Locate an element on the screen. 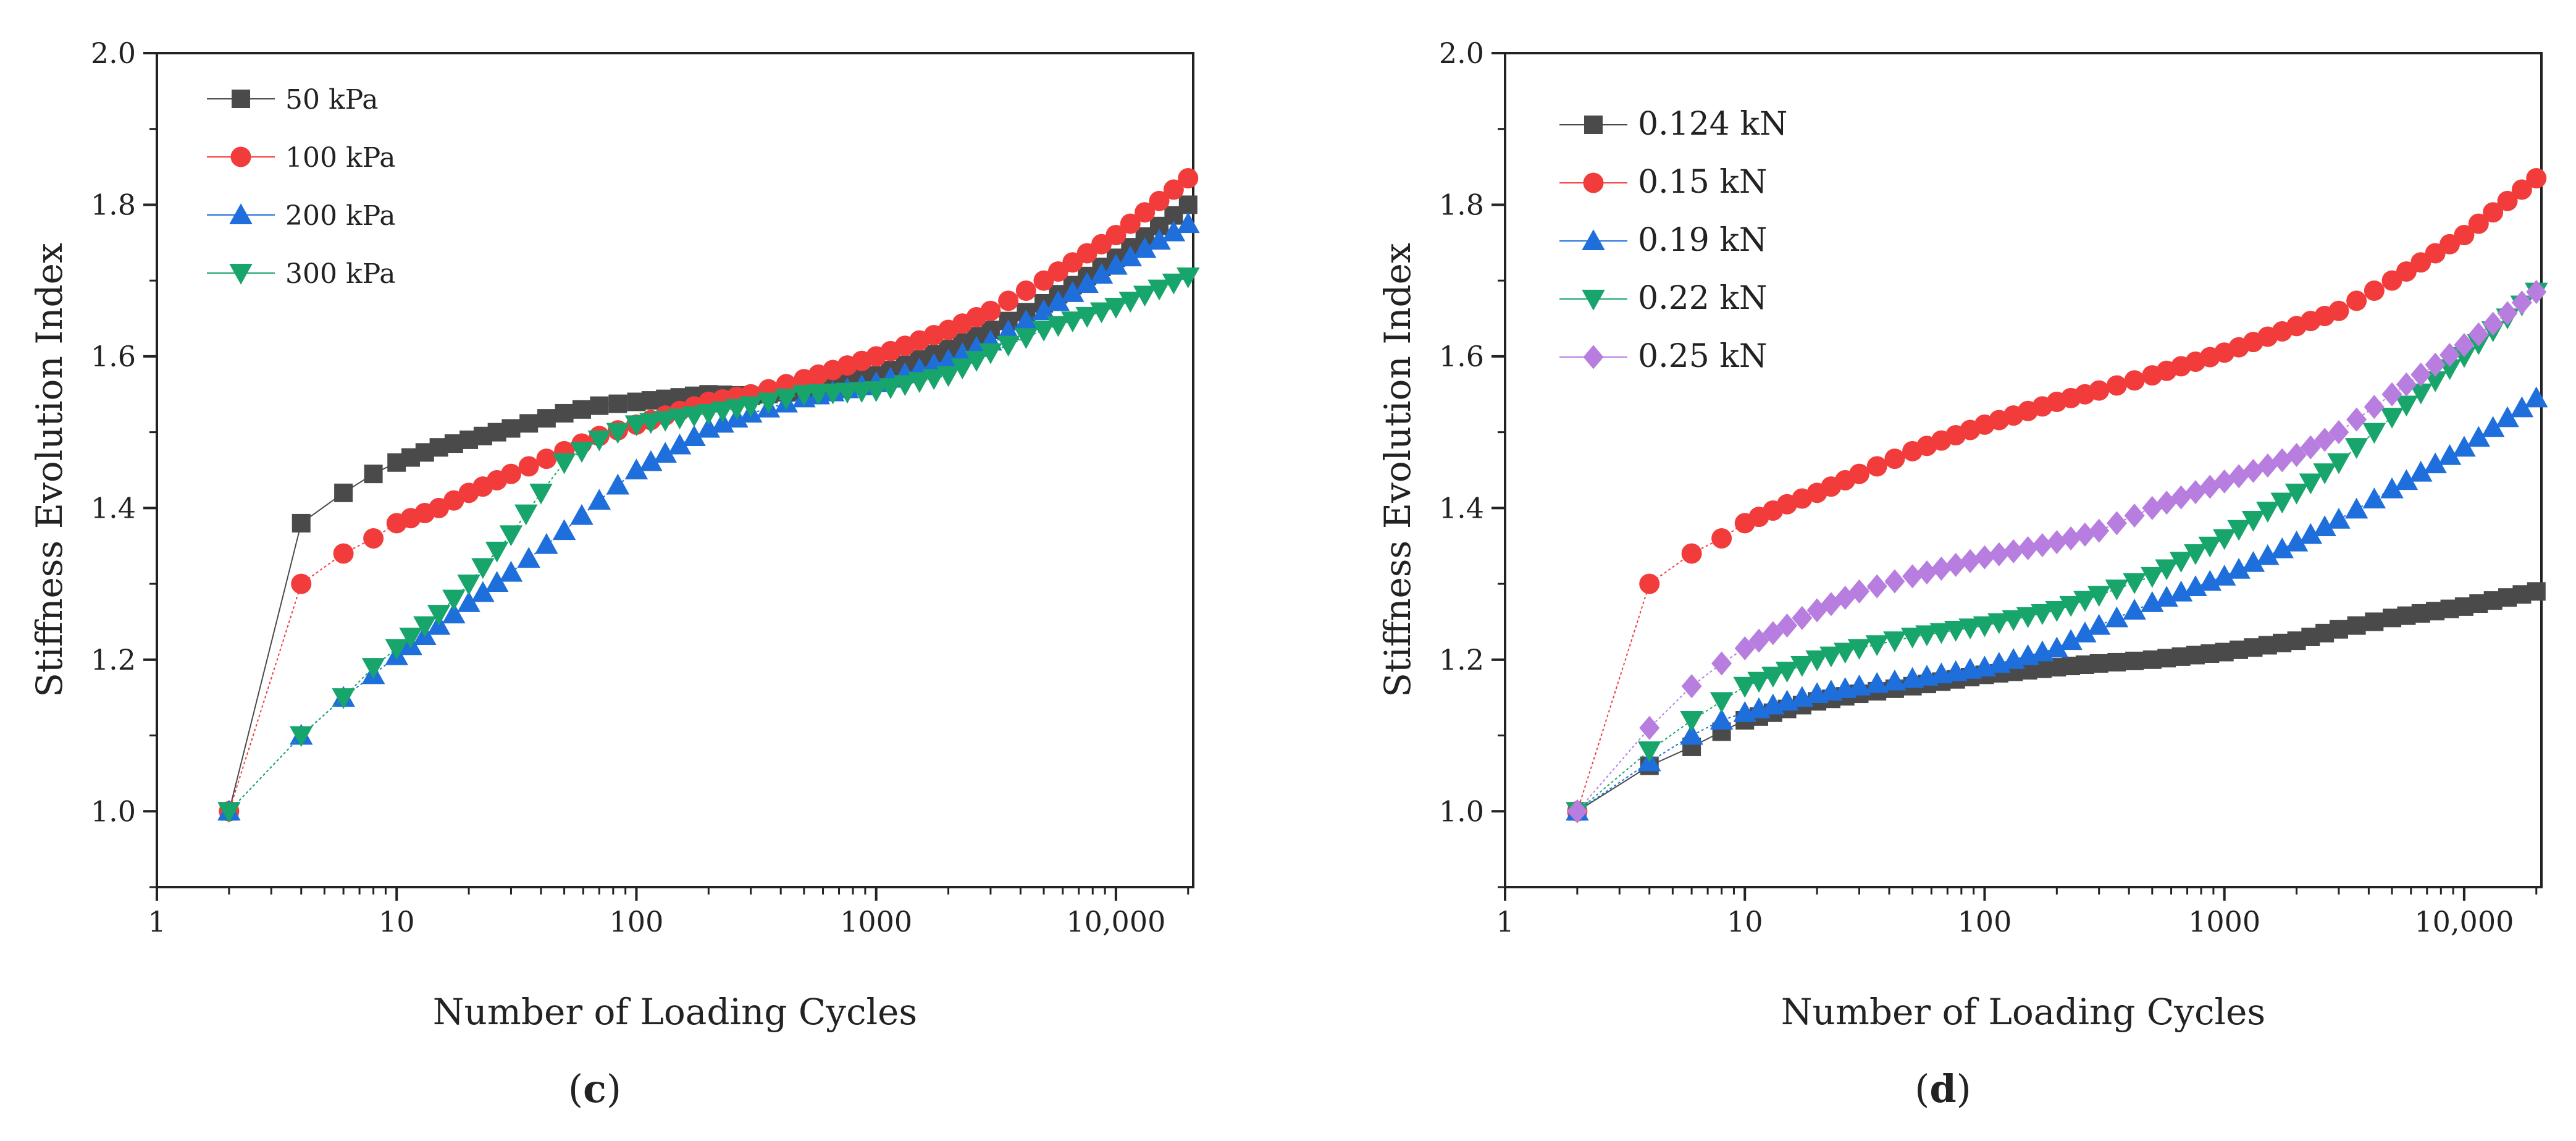 Image resolution: width=2576 pixels, height=1141 pixels. chart-c-subtitle-letter: c is located at coordinates (594, 1088).